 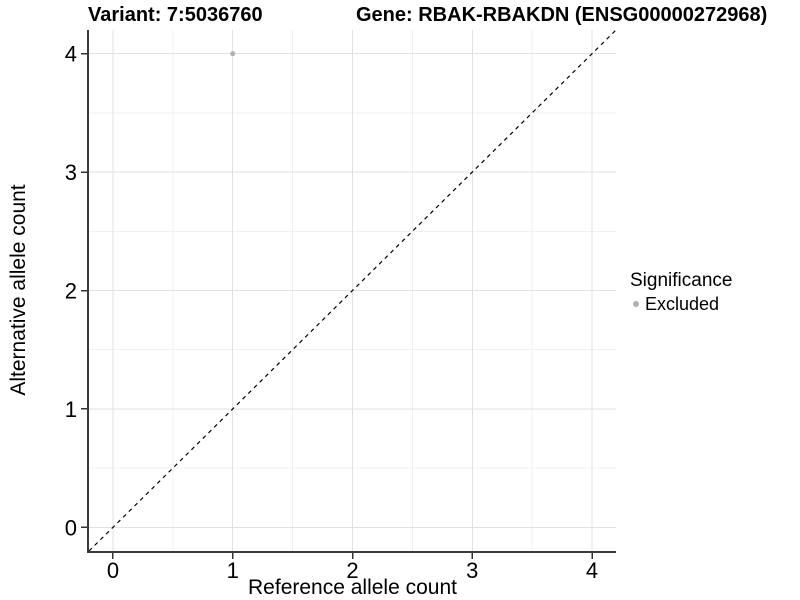 I want to click on excluded-point-marker-icon, so click(x=636, y=304).